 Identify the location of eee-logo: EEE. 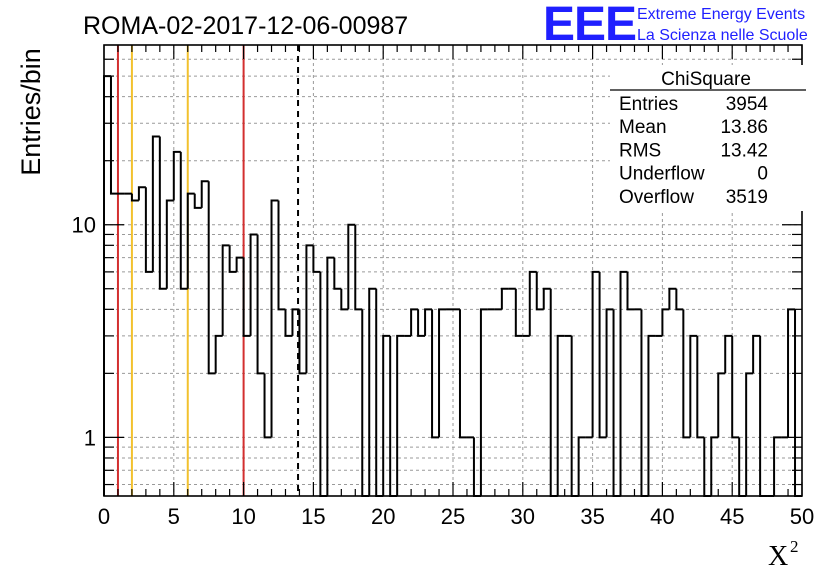
(589, 25).